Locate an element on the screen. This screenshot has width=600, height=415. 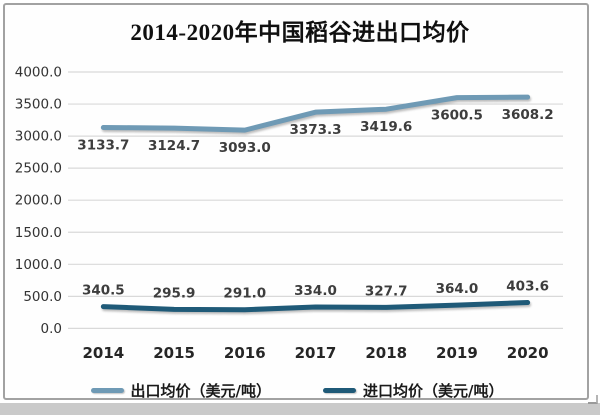
export-avg-price-data-label: 3373.3 is located at coordinates (315, 130).